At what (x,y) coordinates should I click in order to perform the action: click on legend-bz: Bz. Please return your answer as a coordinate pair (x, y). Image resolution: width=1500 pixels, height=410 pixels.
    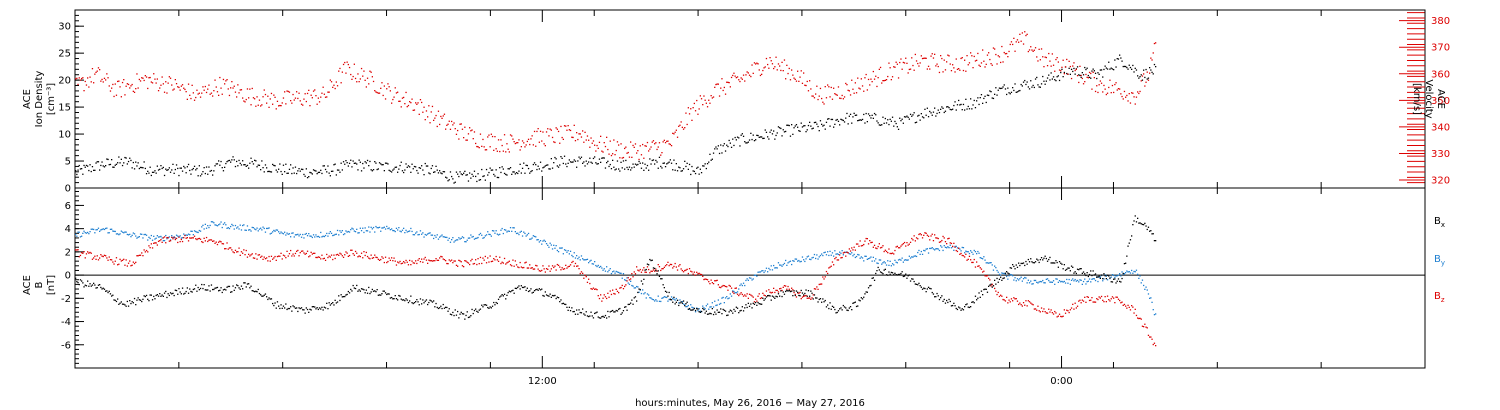
    Looking at the image, I should click on (1439, 297).